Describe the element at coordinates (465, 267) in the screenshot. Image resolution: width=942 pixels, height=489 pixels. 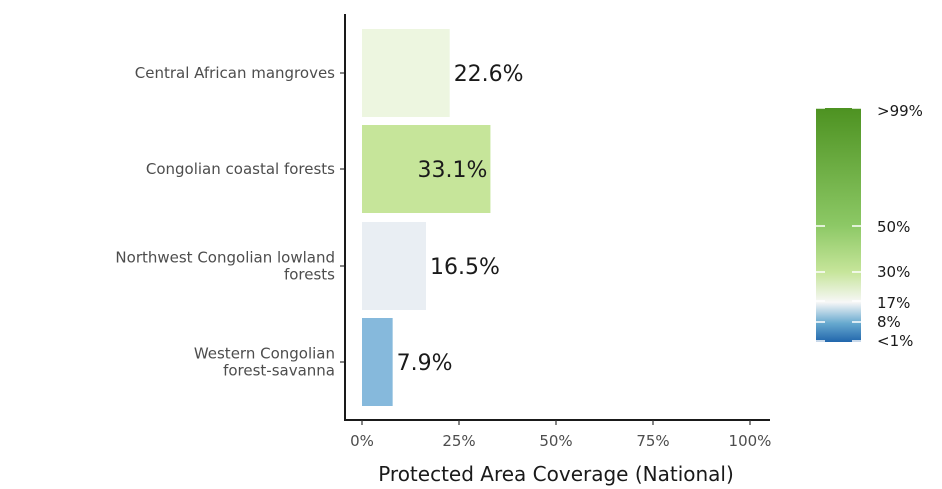
I see `bar-value-label-3: 16.5%` at that location.